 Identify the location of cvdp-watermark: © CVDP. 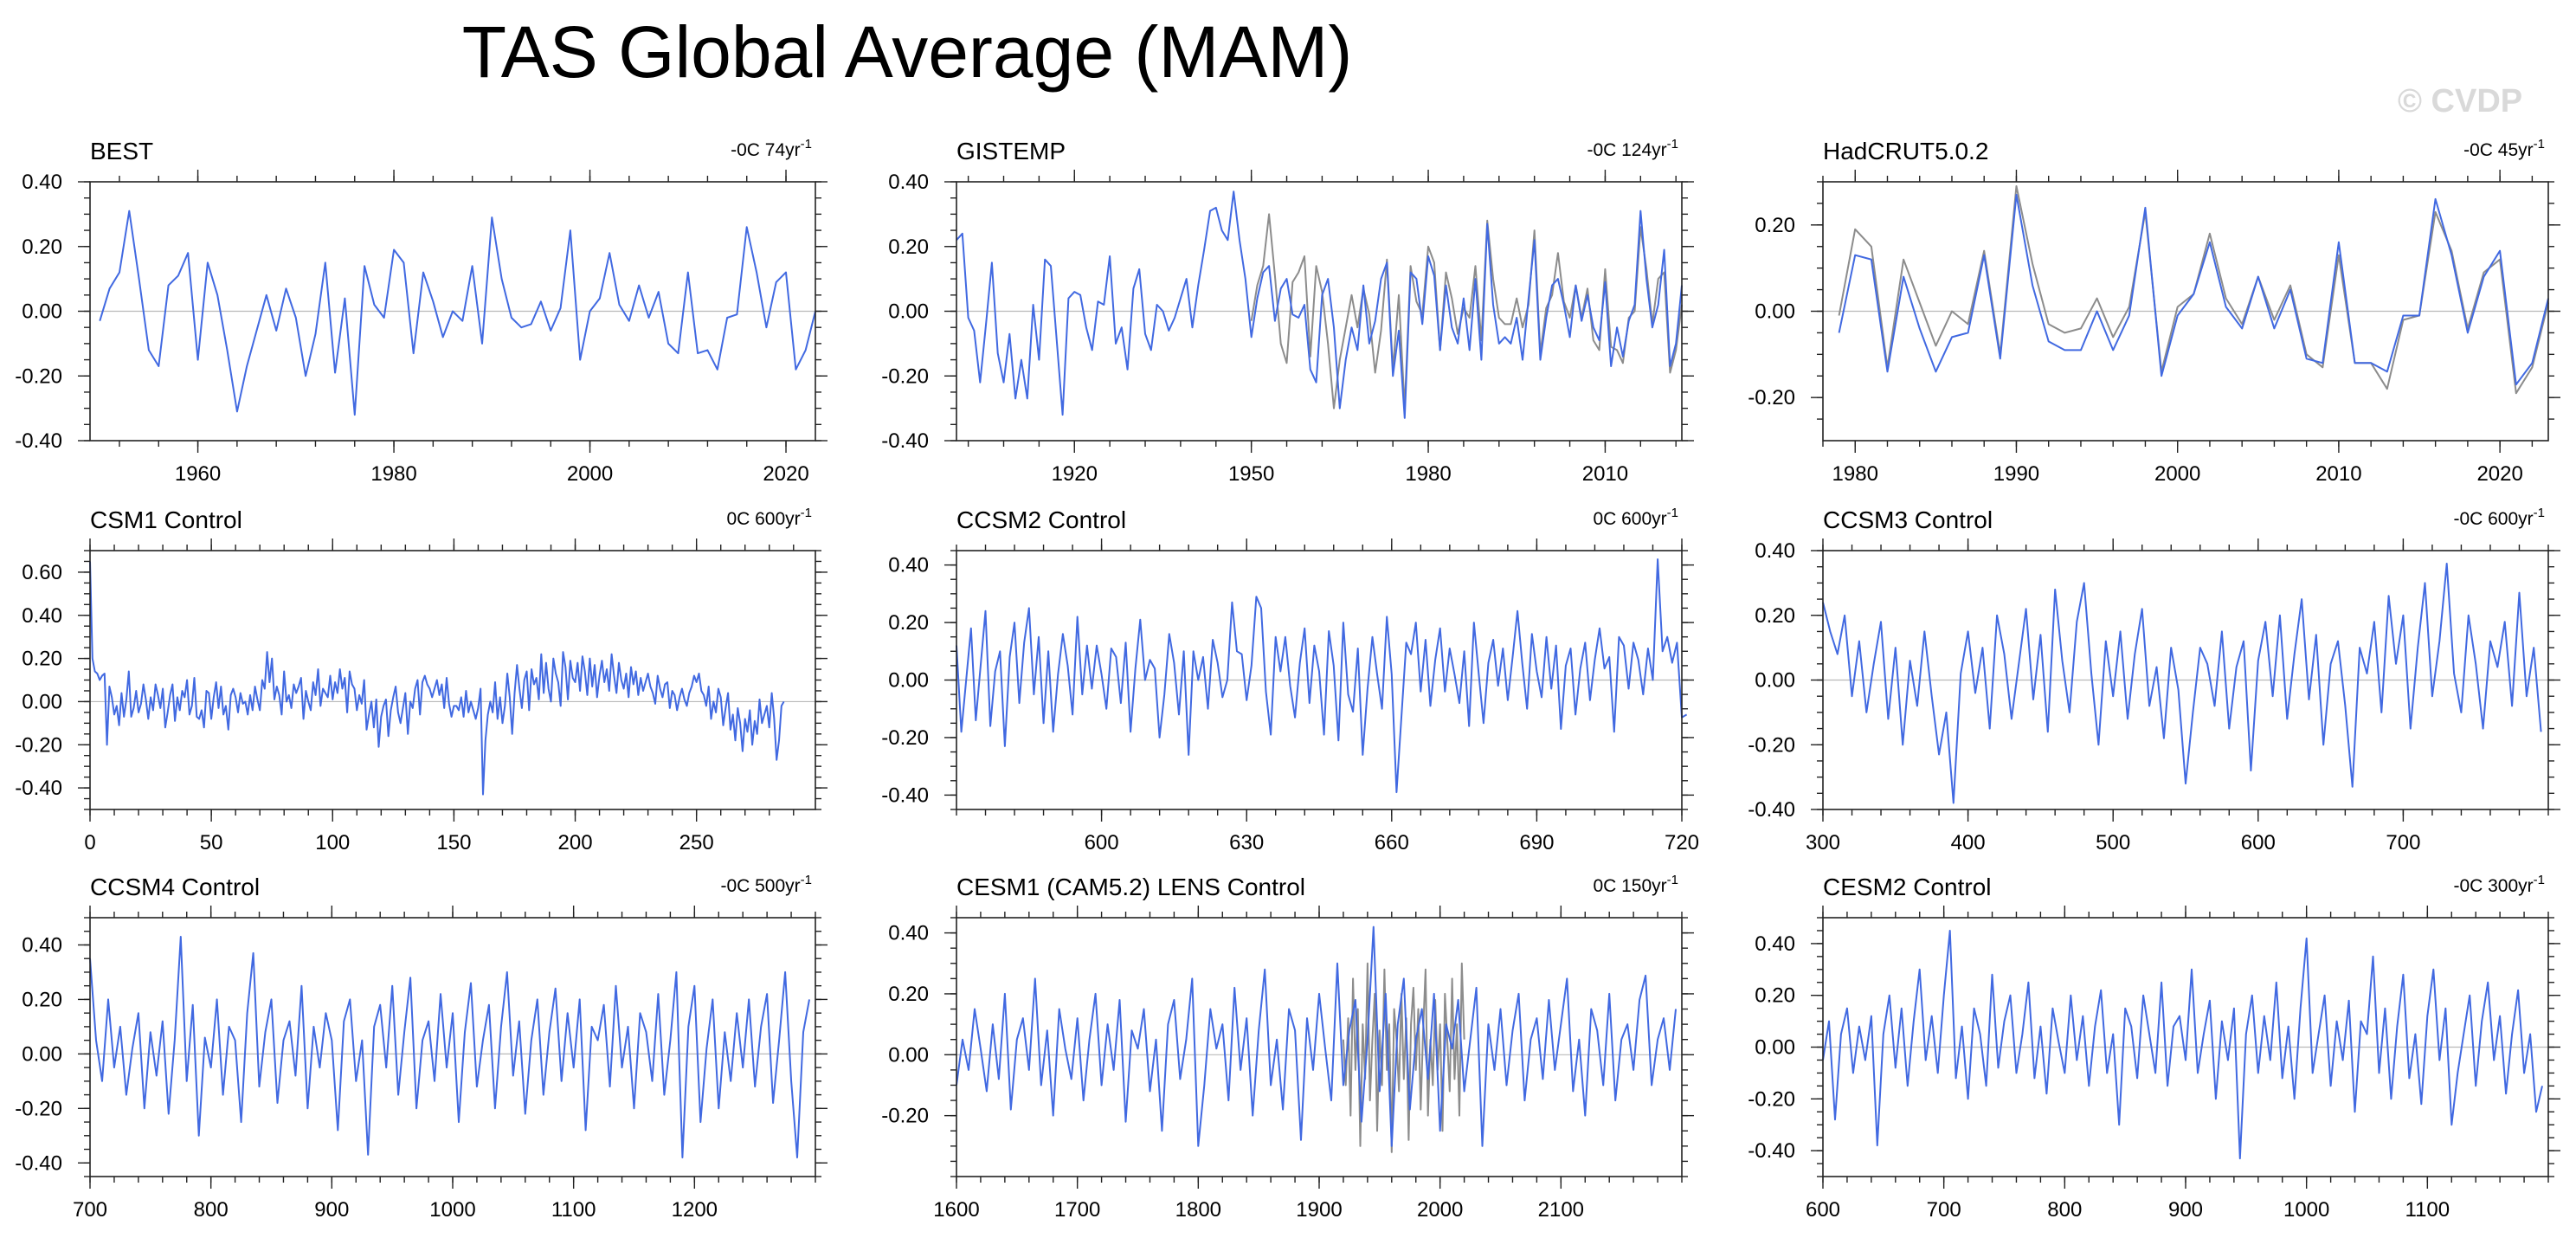
(2460, 101).